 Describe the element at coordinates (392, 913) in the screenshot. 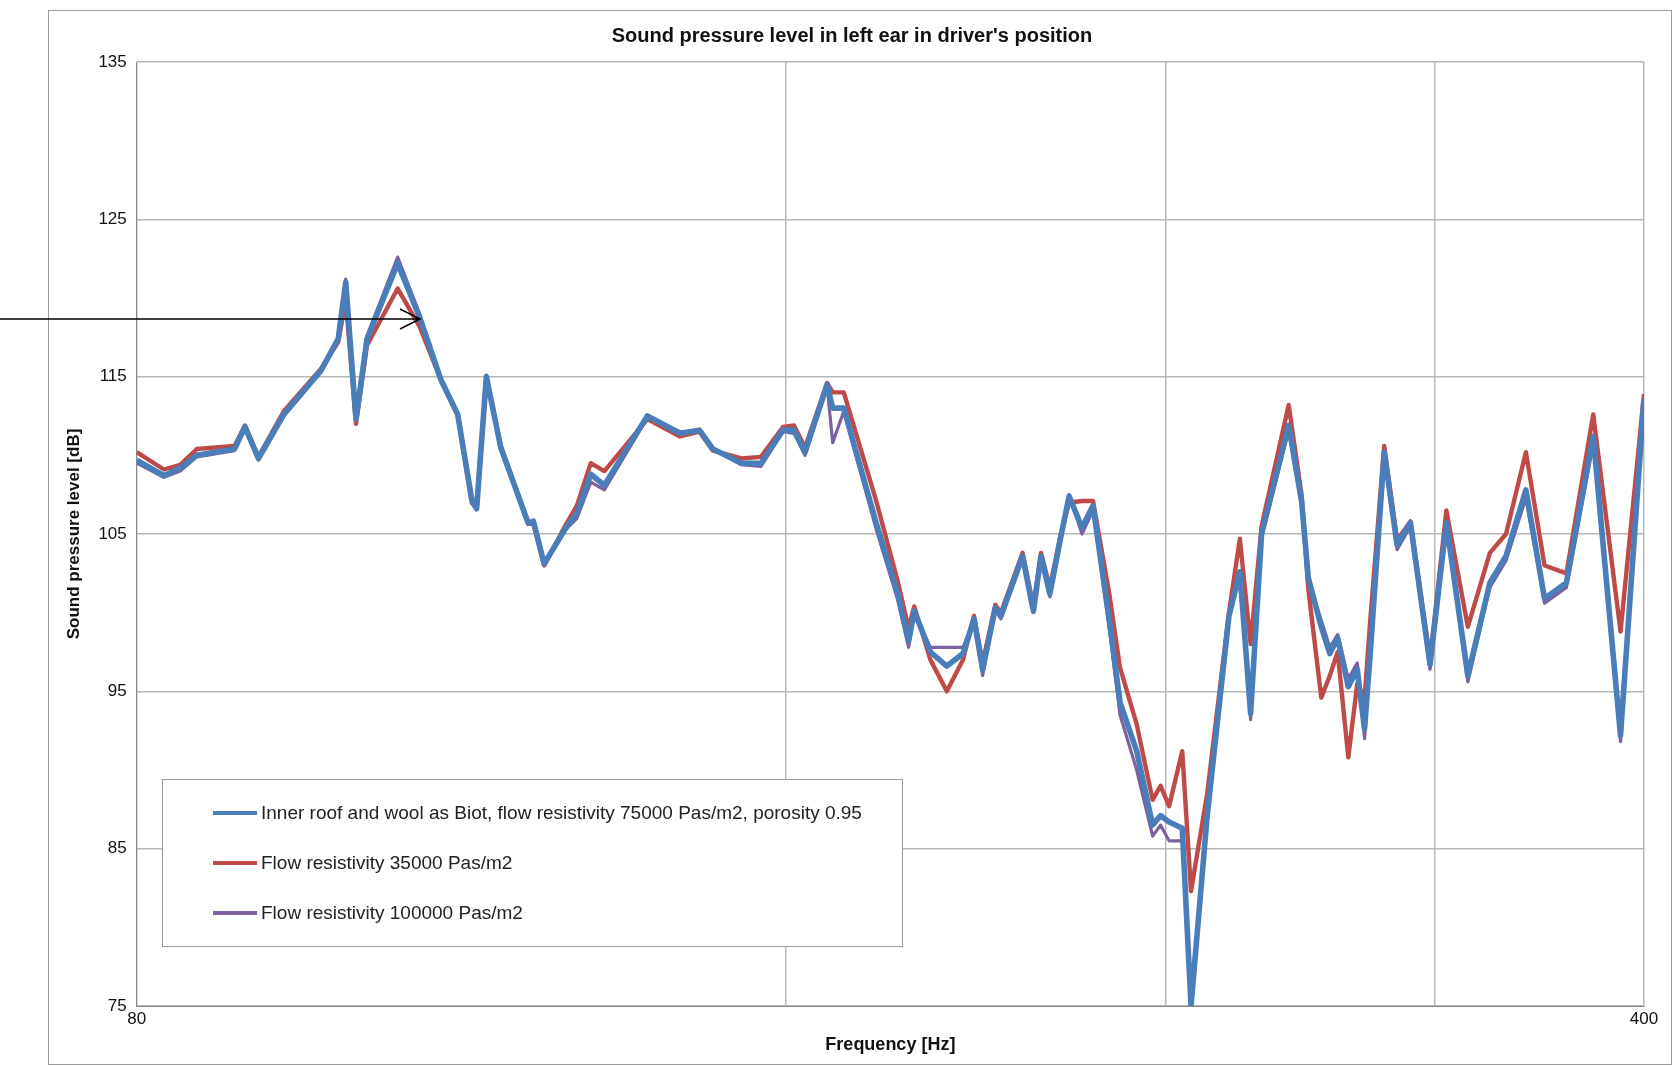

I see `legend-label: Flow resistivity 100000 Pas/m2` at that location.